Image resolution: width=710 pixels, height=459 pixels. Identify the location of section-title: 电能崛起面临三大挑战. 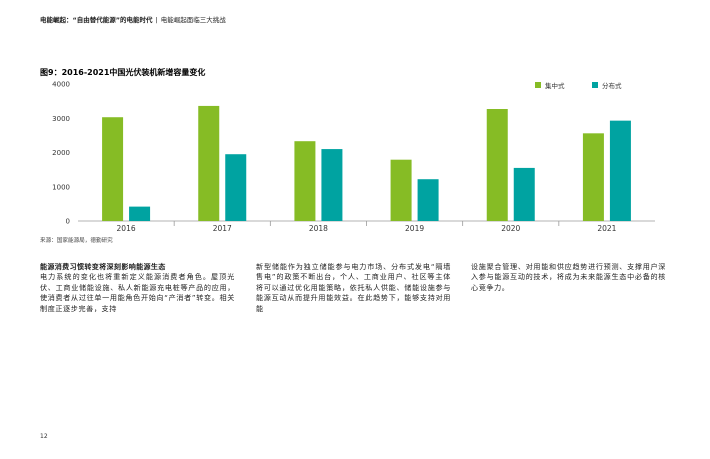
(193, 20).